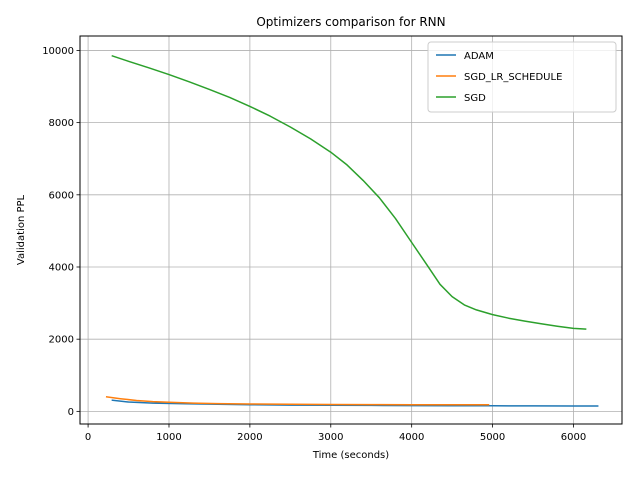 The height and width of the screenshot is (480, 640). Describe the element at coordinates (61, 195) in the screenshot. I see `y-tick-label: 6000` at that location.